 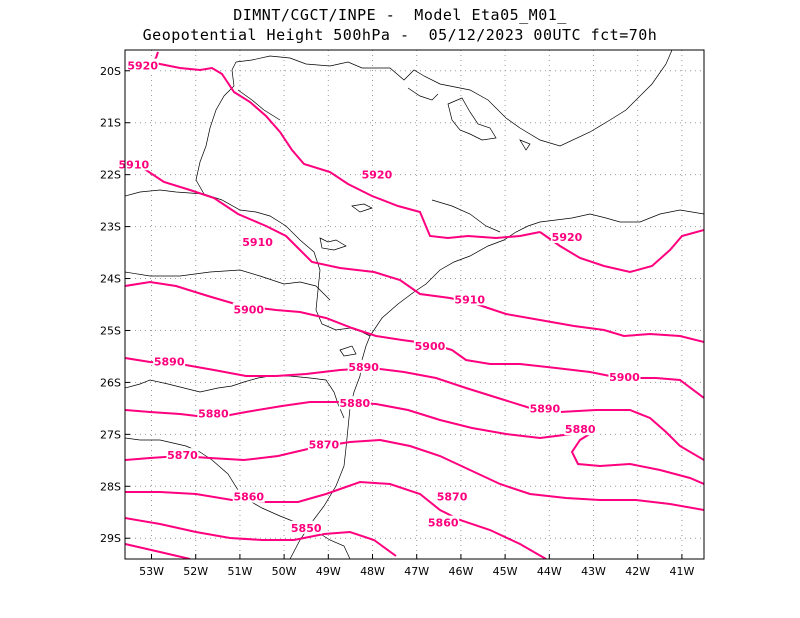 What do you see at coordinates (621, 251) in the screenshot?
I see `contour-5920-east` at bounding box center [621, 251].